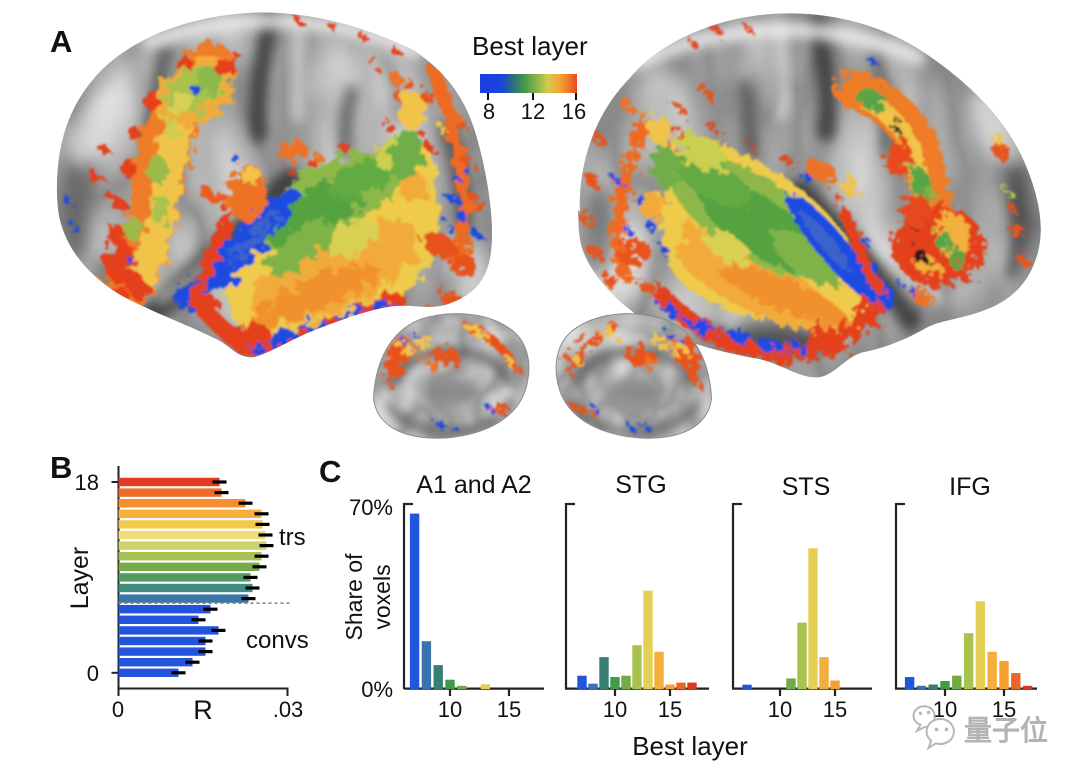  Describe the element at coordinates (640, 485) in the screenshot. I see `svg-text: STG` at that location.